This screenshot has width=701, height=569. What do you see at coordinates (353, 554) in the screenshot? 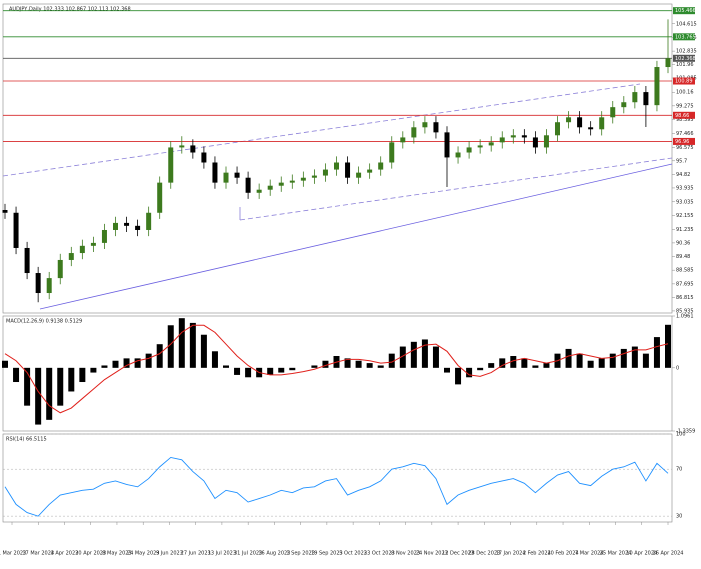
I see `x-tick-label: 5 Oct 2023` at bounding box center [353, 554].